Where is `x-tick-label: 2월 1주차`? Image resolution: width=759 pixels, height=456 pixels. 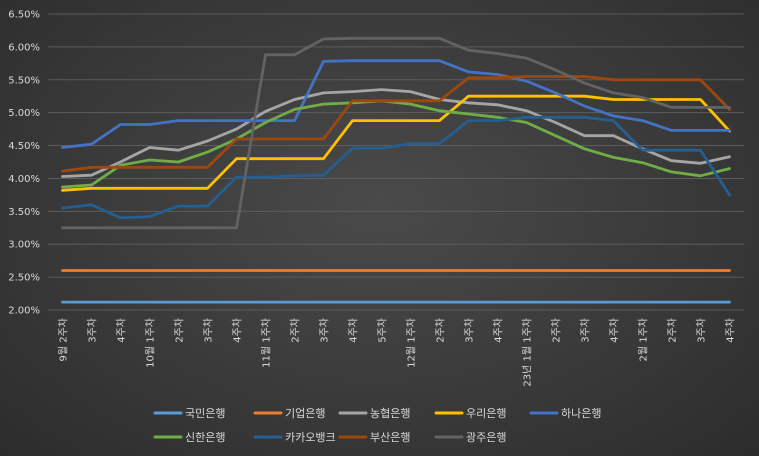
x-tick-label: 2월 1주차 is located at coordinates (644, 340).